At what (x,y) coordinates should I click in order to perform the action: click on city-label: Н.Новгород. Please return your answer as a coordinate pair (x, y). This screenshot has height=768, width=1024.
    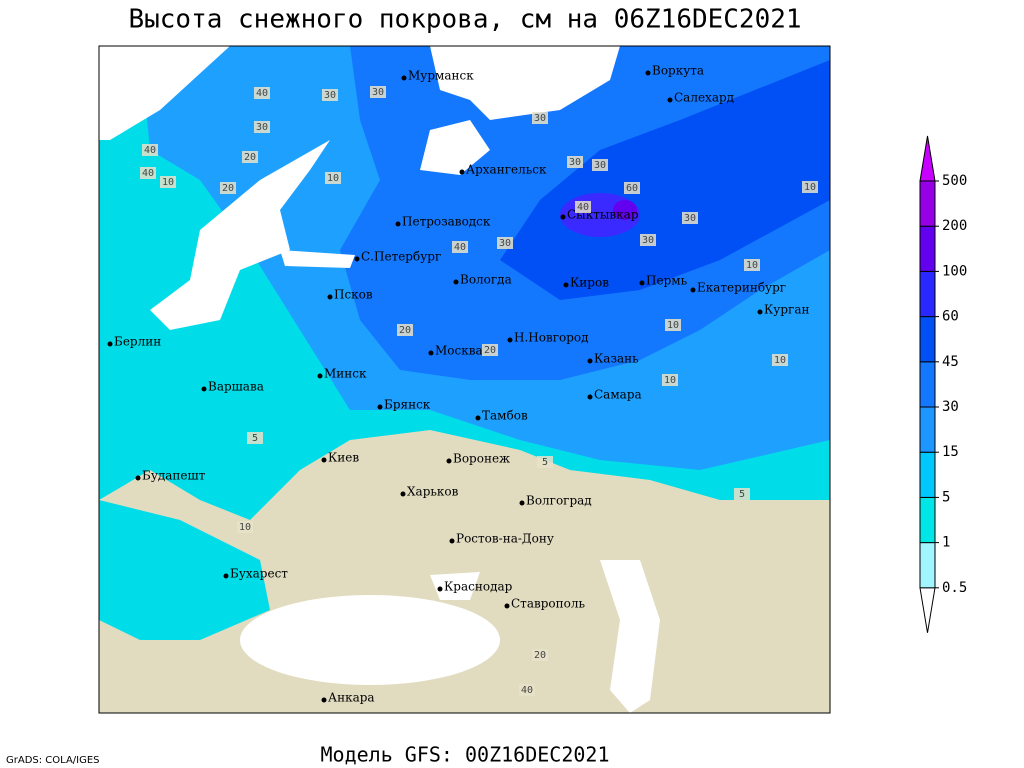
    Looking at the image, I should click on (551, 338).